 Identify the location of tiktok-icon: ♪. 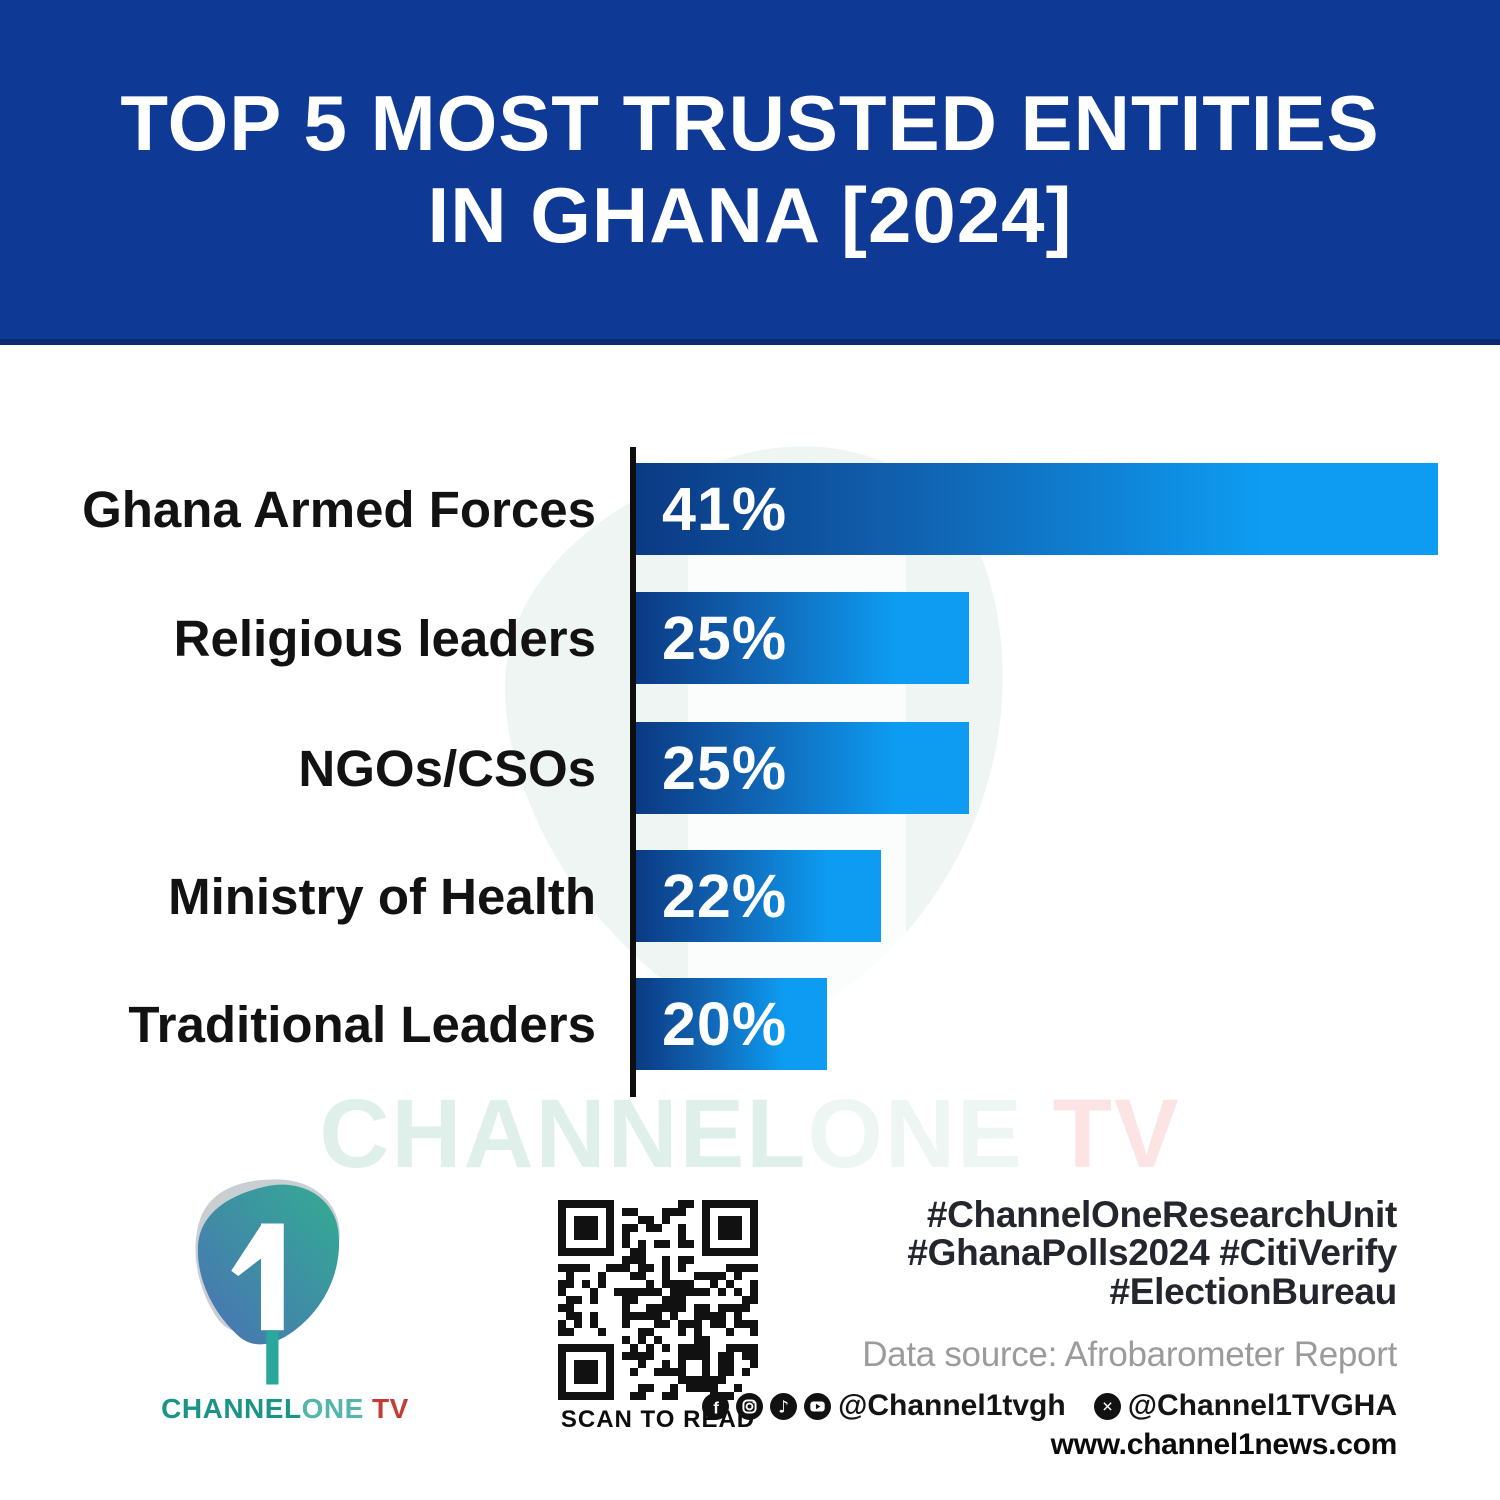
(784, 1406).